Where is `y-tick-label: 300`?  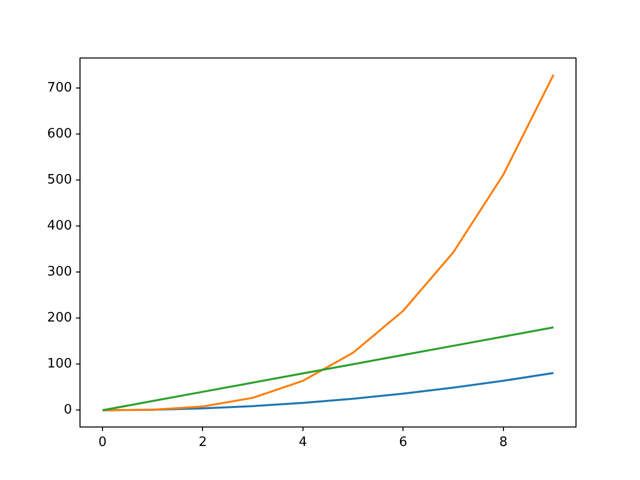 y-tick-label: 300 is located at coordinates (59, 272).